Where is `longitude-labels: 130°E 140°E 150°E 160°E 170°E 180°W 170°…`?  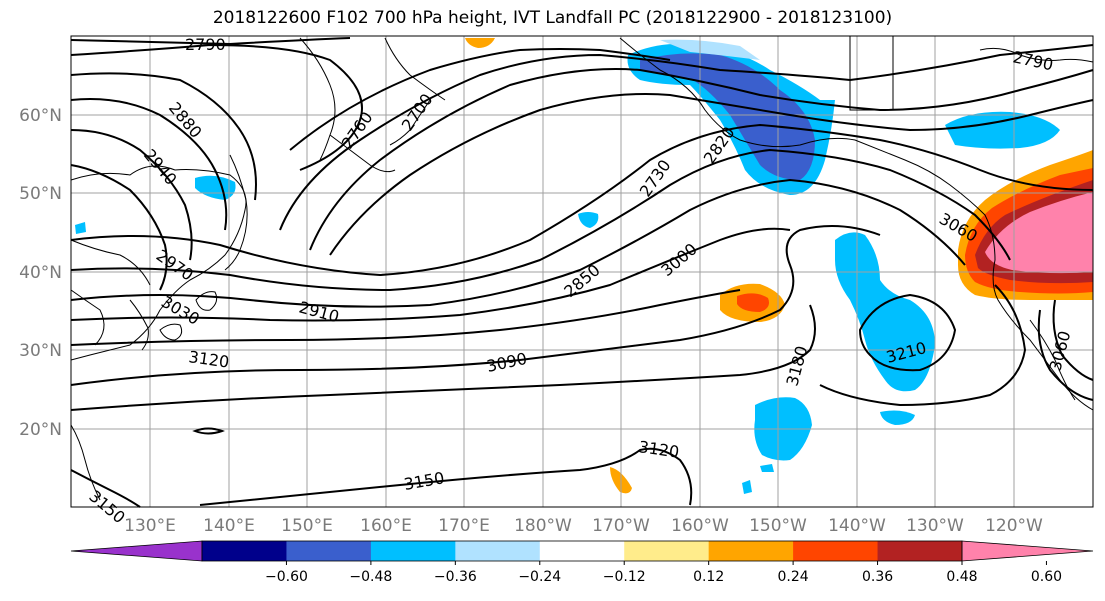
longitude-labels: 130°E 140°E 150°E 160°E 170°E 180°W 170°… is located at coordinates (583, 526).